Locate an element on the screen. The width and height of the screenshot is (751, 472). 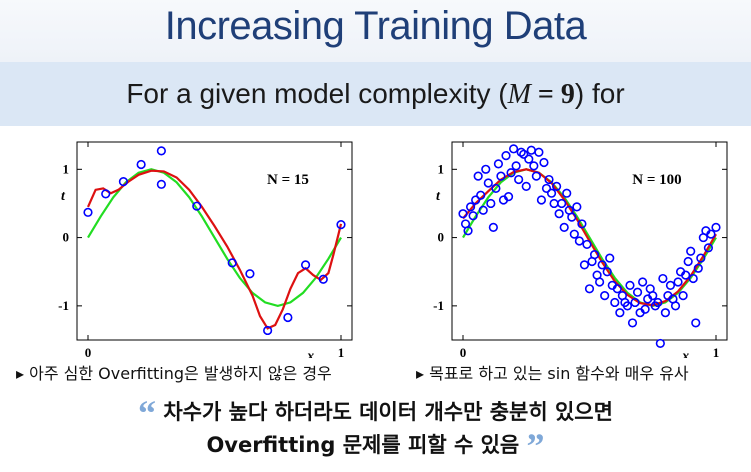
slide-subtitle: For a given model complexity (M = 9) for is located at coordinates (375, 94).